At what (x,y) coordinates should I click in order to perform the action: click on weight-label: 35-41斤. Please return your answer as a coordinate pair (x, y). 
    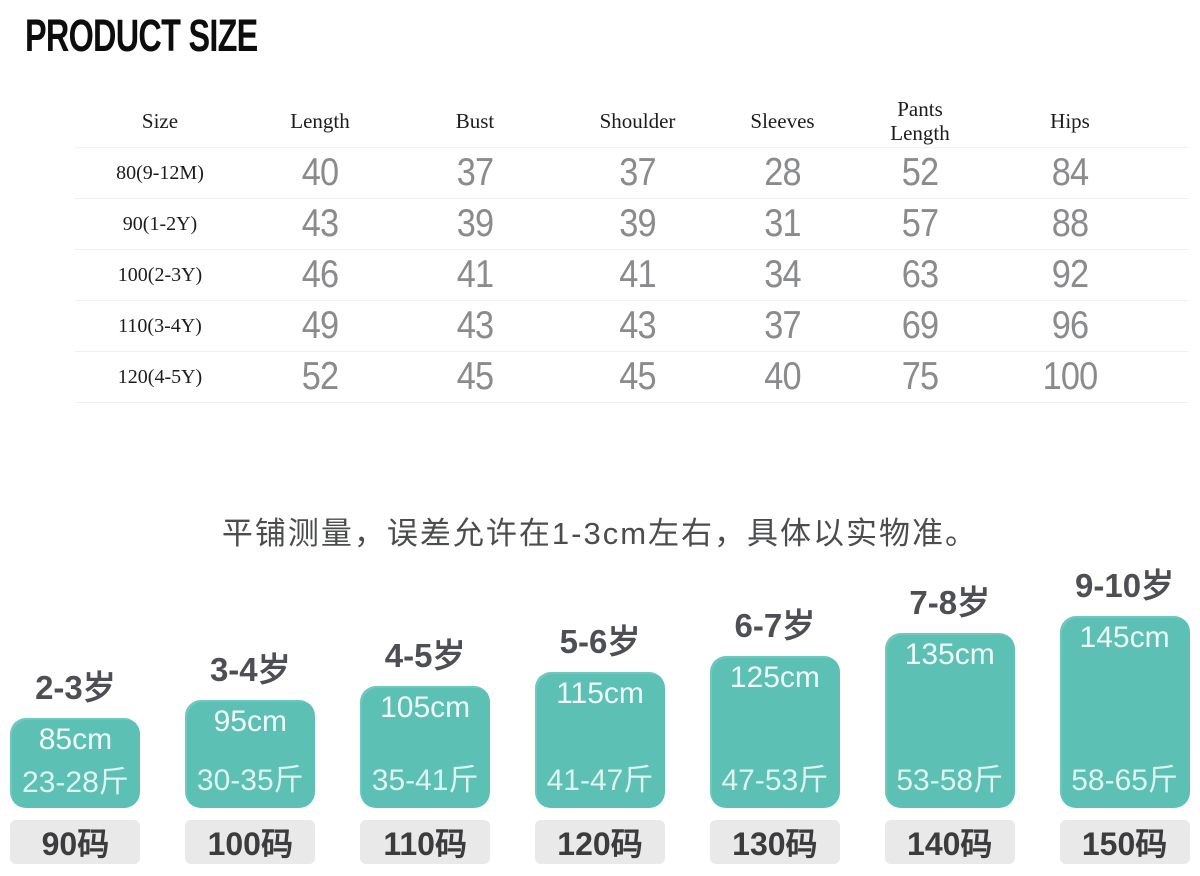
    Looking at the image, I should click on (425, 780).